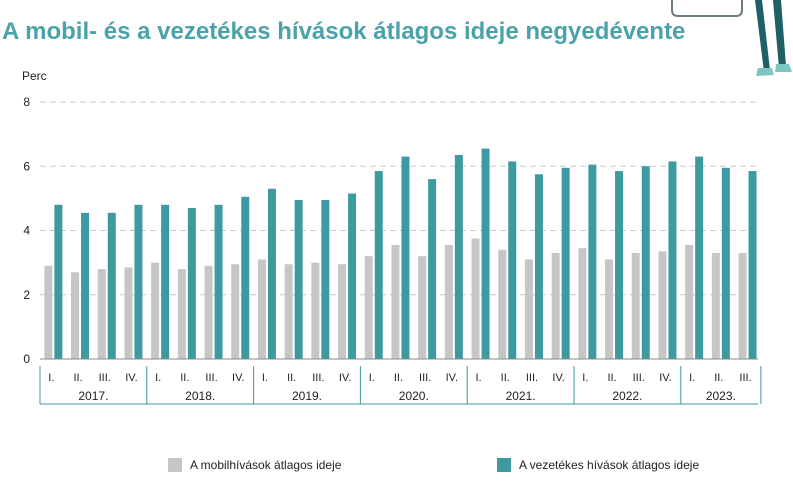  I want to click on year-label: 2020., so click(414, 396).